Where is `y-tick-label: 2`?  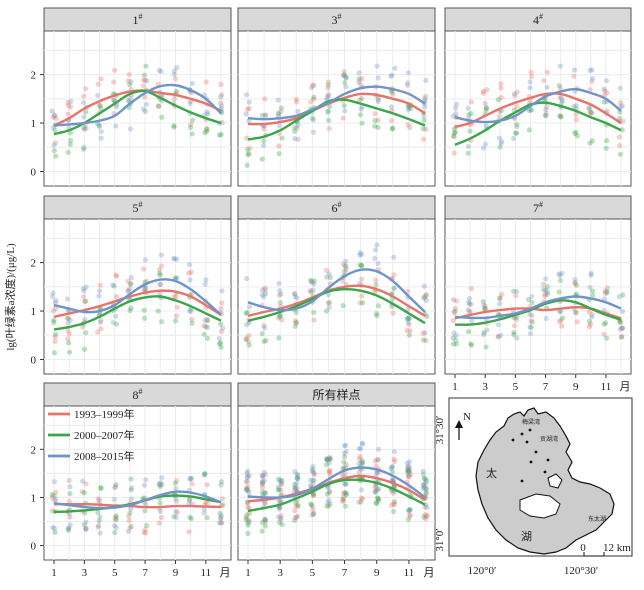
y-tick-label: 2 is located at coordinates (34, 76).